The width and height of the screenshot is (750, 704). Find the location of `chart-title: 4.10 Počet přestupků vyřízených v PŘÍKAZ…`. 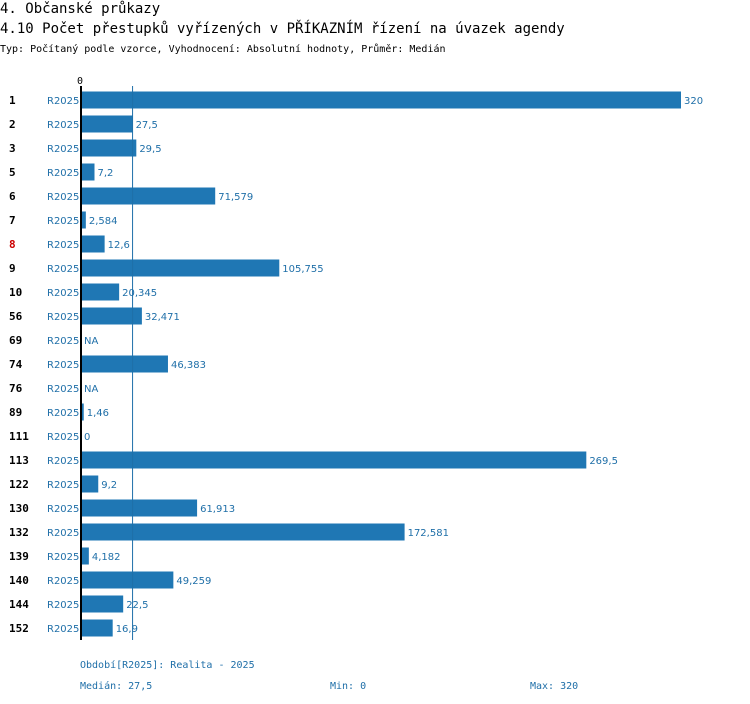

chart-title: 4.10 Počet přestupků vyřízených v PŘÍKAZ… is located at coordinates (282, 29).